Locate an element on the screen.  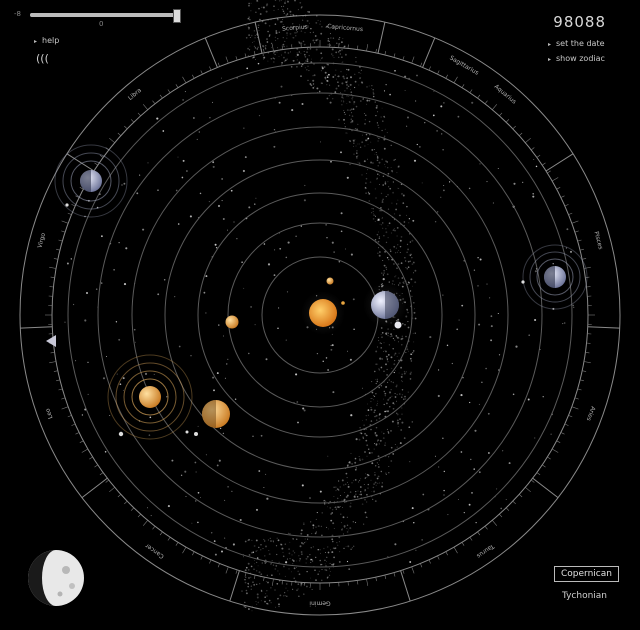
planet-jupiter is located at coordinates (150, 397).